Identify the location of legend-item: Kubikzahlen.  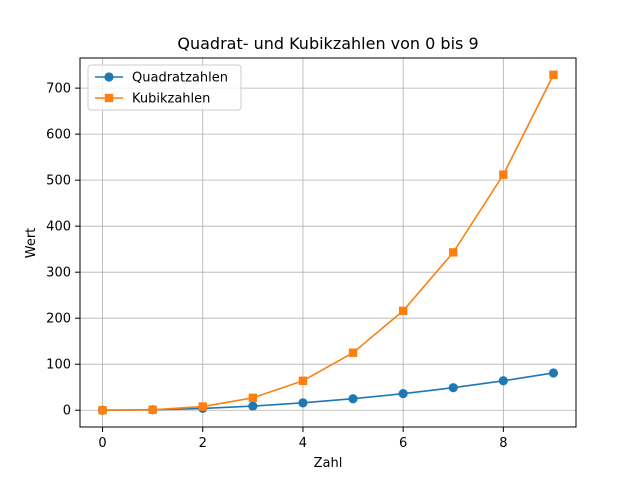
(152, 99).